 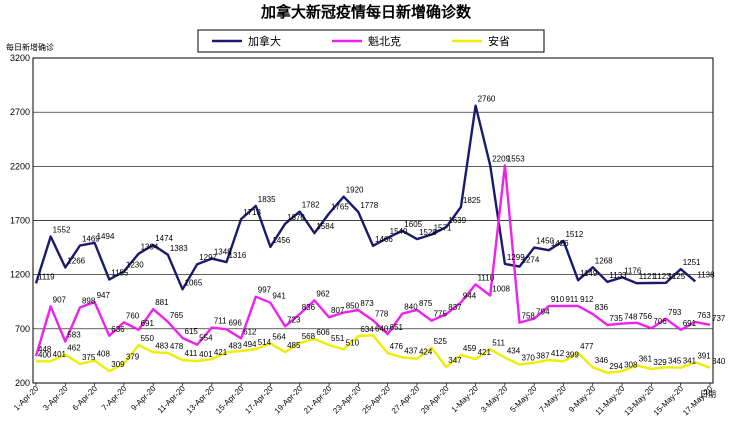 What do you see at coordinates (708, 394) in the screenshot?
I see `x-axis-unit: 日期` at bounding box center [708, 394].